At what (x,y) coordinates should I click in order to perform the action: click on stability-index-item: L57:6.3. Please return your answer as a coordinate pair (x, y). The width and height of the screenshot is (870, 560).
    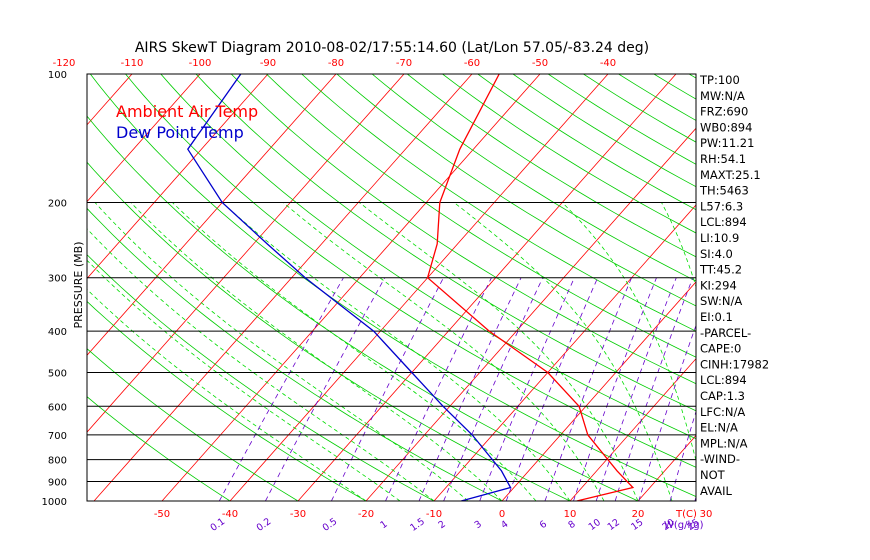
    Looking at the image, I should click on (721, 206).